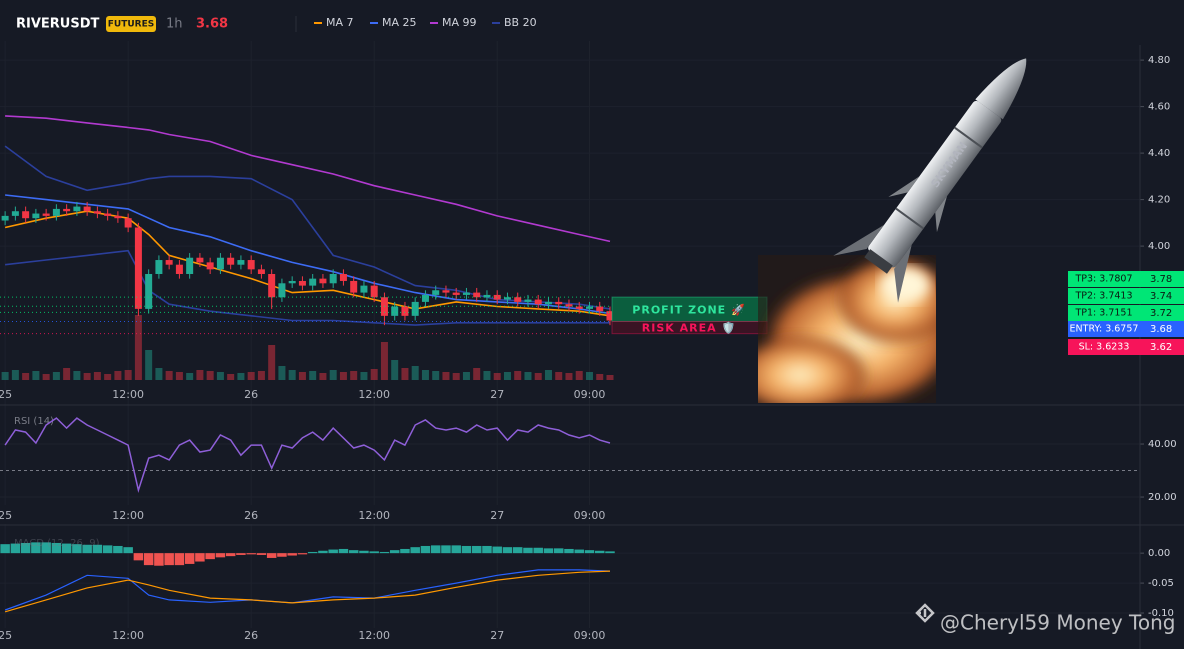 The width and height of the screenshot is (1184, 649). Describe the element at coordinates (1162, 296) in the screenshot. I see `level-tag-box` at that location.